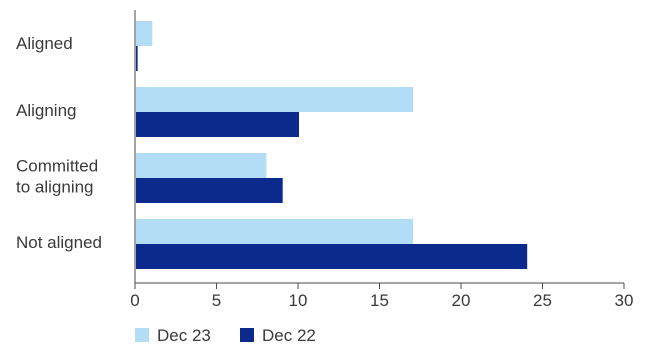  Describe the element at coordinates (134, 300) in the screenshot. I see `x-tick-label: 0` at that location.